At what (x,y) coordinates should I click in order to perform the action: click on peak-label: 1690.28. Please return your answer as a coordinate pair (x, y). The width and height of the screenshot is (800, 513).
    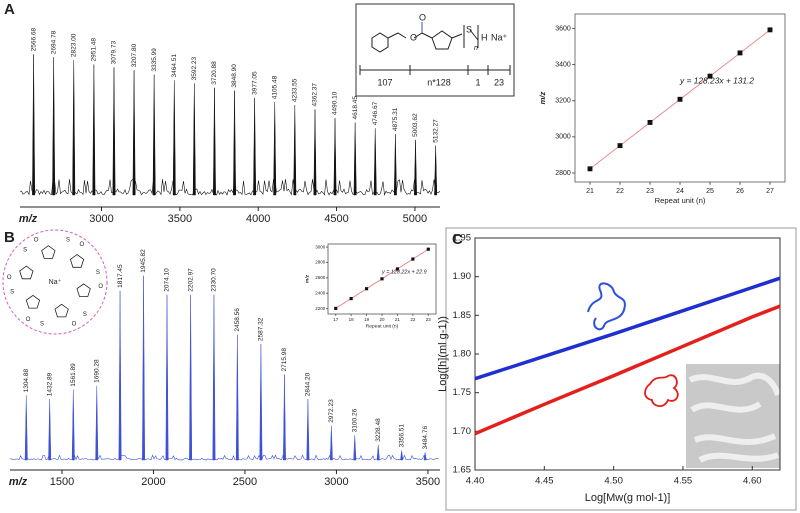
    Looking at the image, I should click on (97, 371).